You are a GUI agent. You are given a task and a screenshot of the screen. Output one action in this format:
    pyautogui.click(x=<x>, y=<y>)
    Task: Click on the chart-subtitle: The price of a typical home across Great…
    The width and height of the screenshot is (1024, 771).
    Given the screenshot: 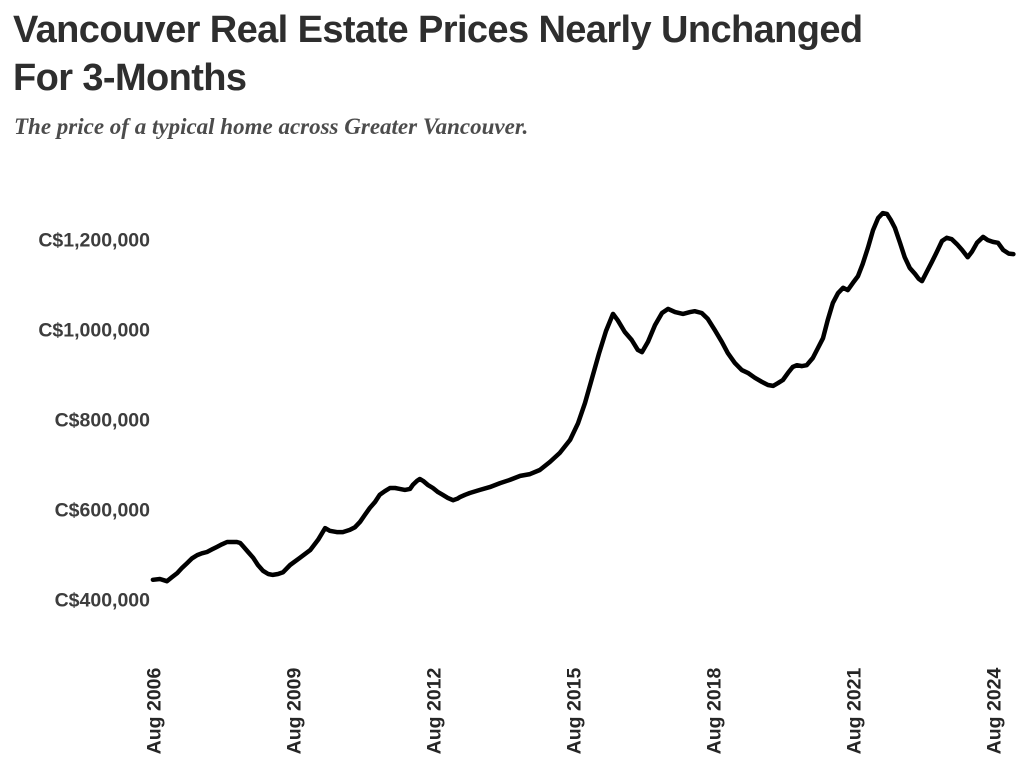 What is the action you would take?
    pyautogui.click(x=271, y=126)
    